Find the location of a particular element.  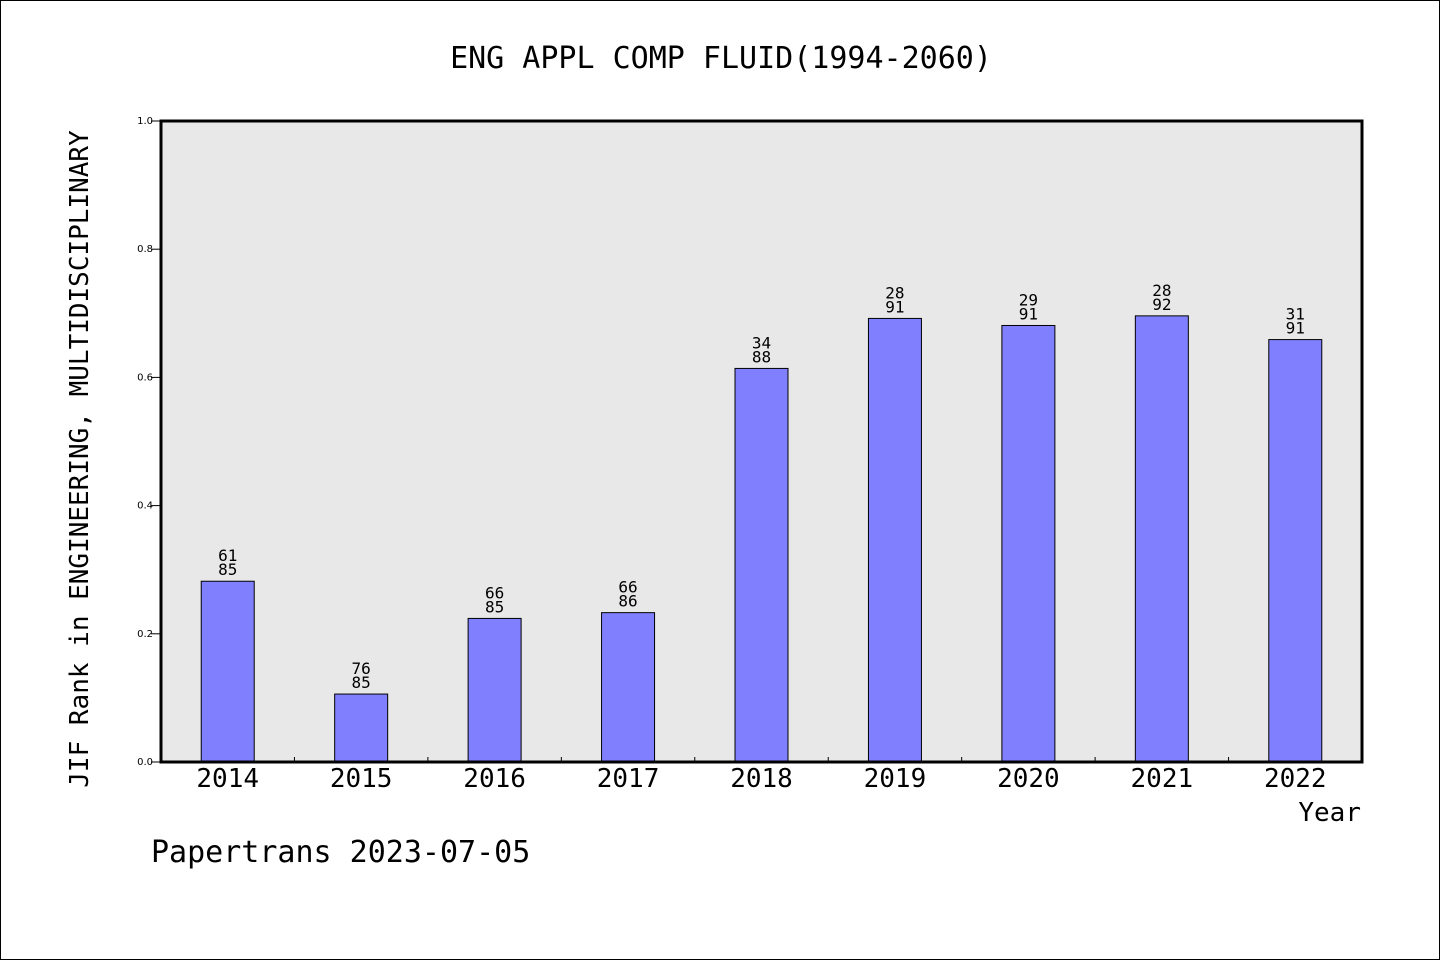

bar-rank-label: 34 is located at coordinates (761, 342).